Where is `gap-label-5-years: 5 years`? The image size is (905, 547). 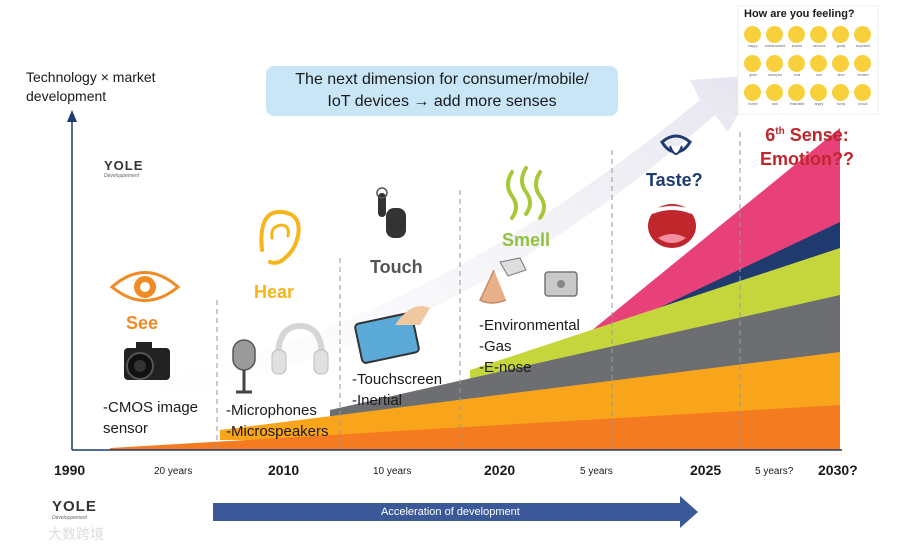 gap-label-5-years: 5 years is located at coordinates (596, 471).